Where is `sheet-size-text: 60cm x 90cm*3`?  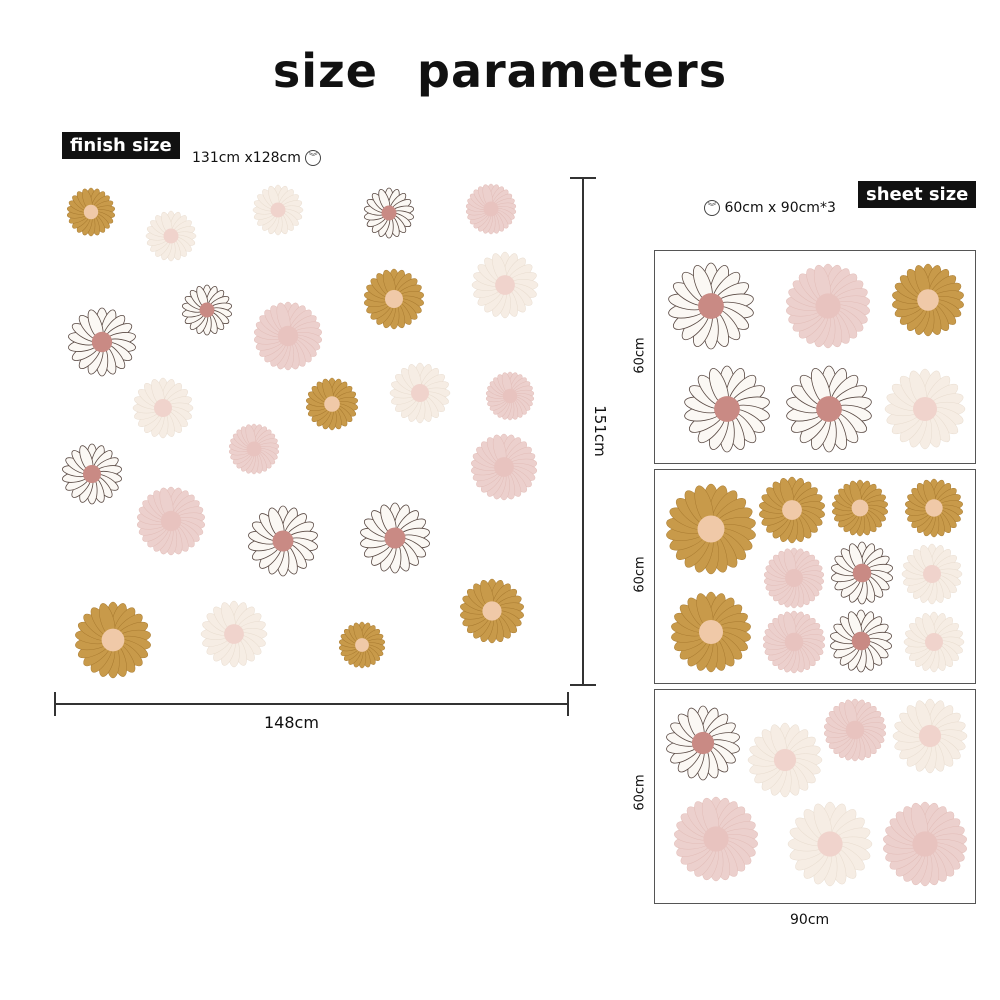 sheet-size-text: 60cm x 90cm*3 is located at coordinates (780, 208).